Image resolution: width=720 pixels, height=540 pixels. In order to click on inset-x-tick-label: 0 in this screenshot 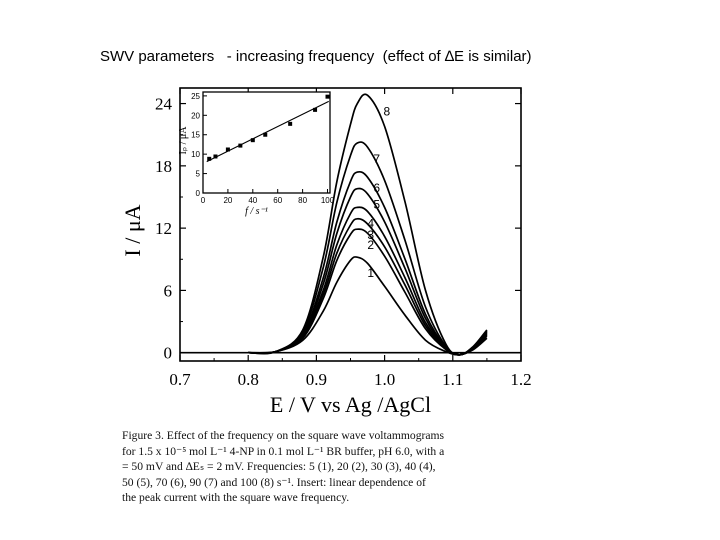, I will do `click(203, 200)`.